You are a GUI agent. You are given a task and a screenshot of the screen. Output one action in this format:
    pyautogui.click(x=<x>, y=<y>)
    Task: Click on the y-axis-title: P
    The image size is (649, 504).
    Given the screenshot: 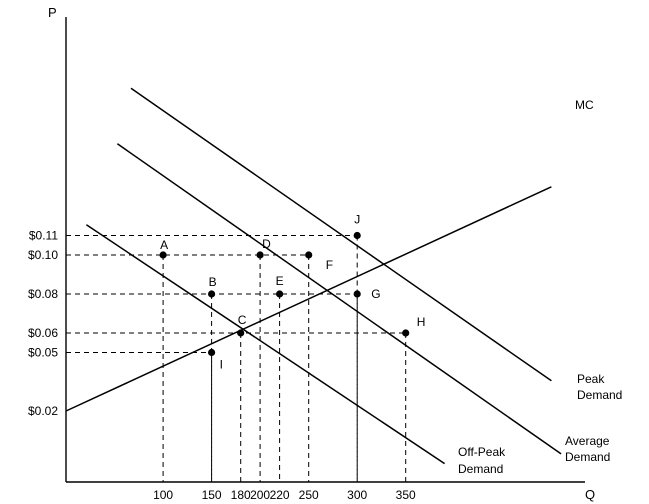 What is the action you would take?
    pyautogui.click(x=52, y=12)
    